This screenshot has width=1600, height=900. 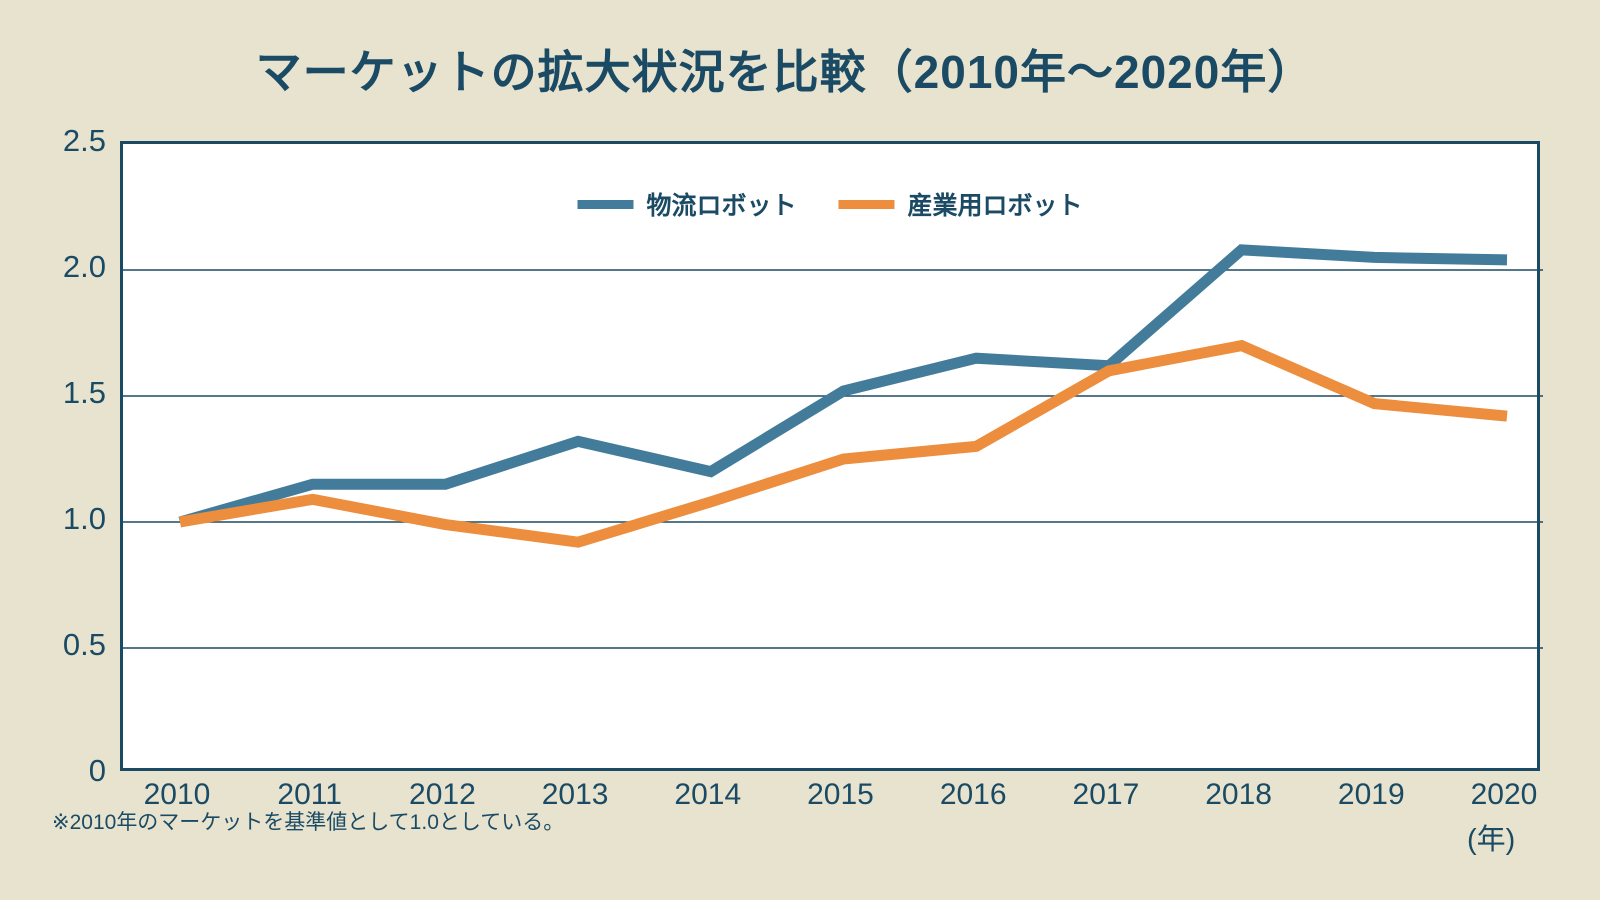 What do you see at coordinates (708, 794) in the screenshot?
I see `x-tick-label: 2014` at bounding box center [708, 794].